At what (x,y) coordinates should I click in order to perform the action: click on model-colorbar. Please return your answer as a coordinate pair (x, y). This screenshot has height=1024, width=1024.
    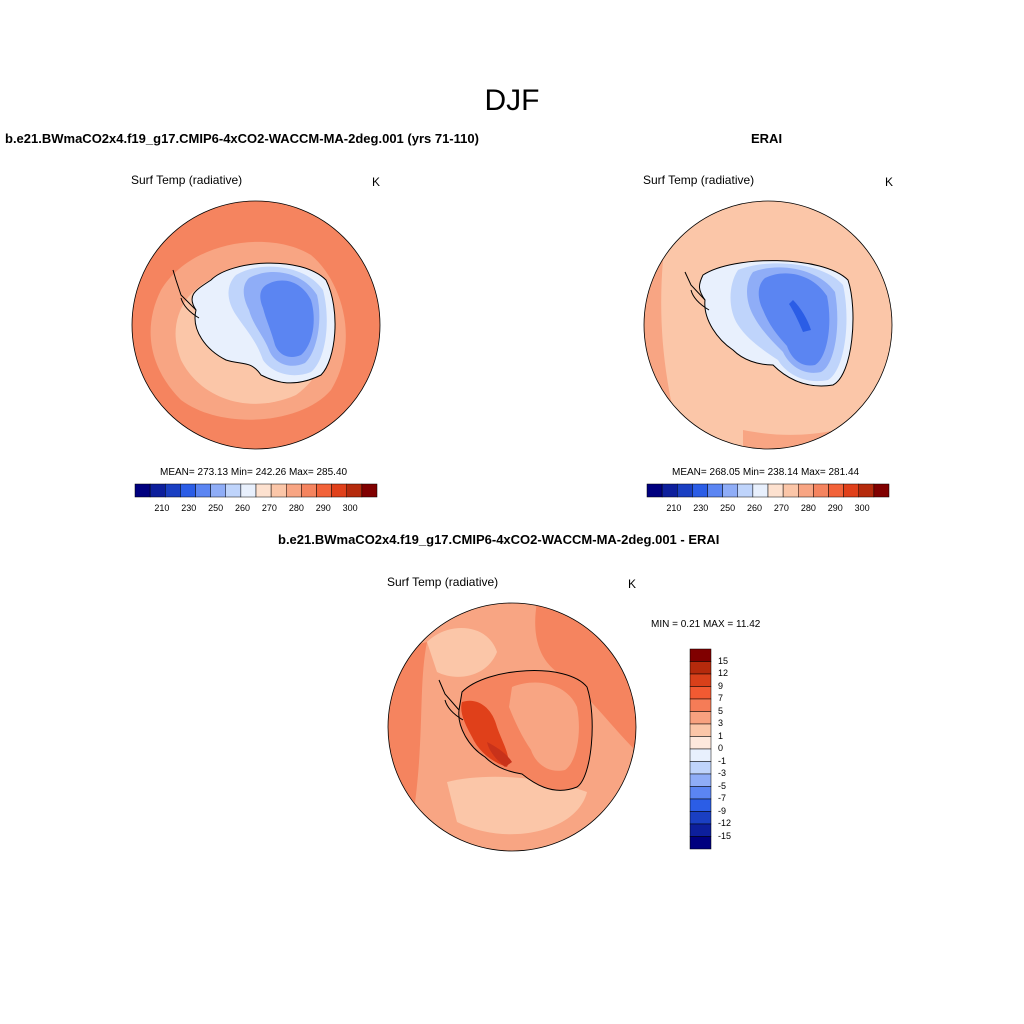
    Looking at the image, I should click on (256, 490).